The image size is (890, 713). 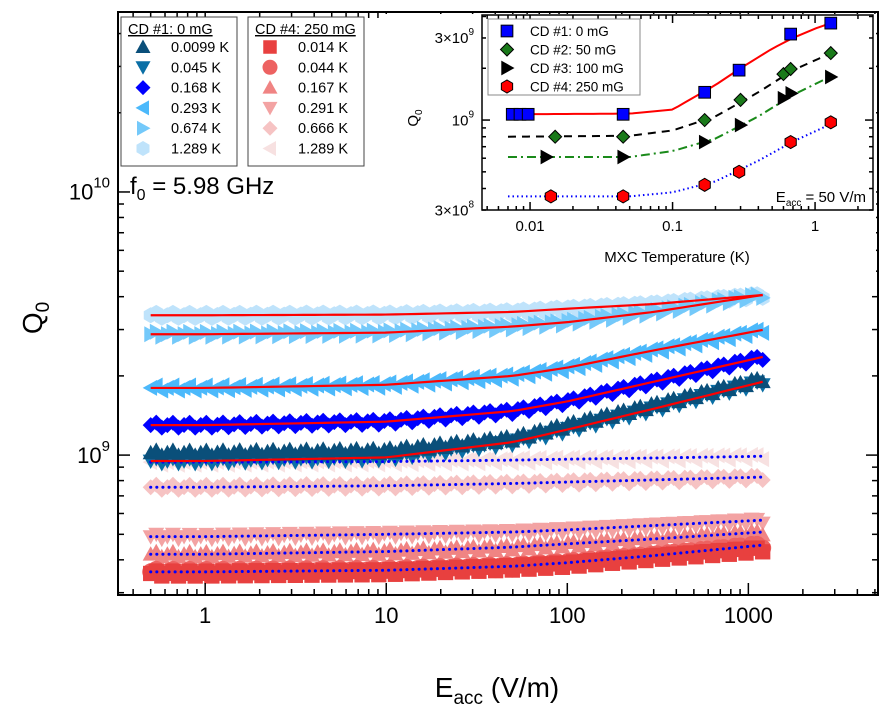 I want to click on x-tick-label: 100, so click(x=567, y=615).